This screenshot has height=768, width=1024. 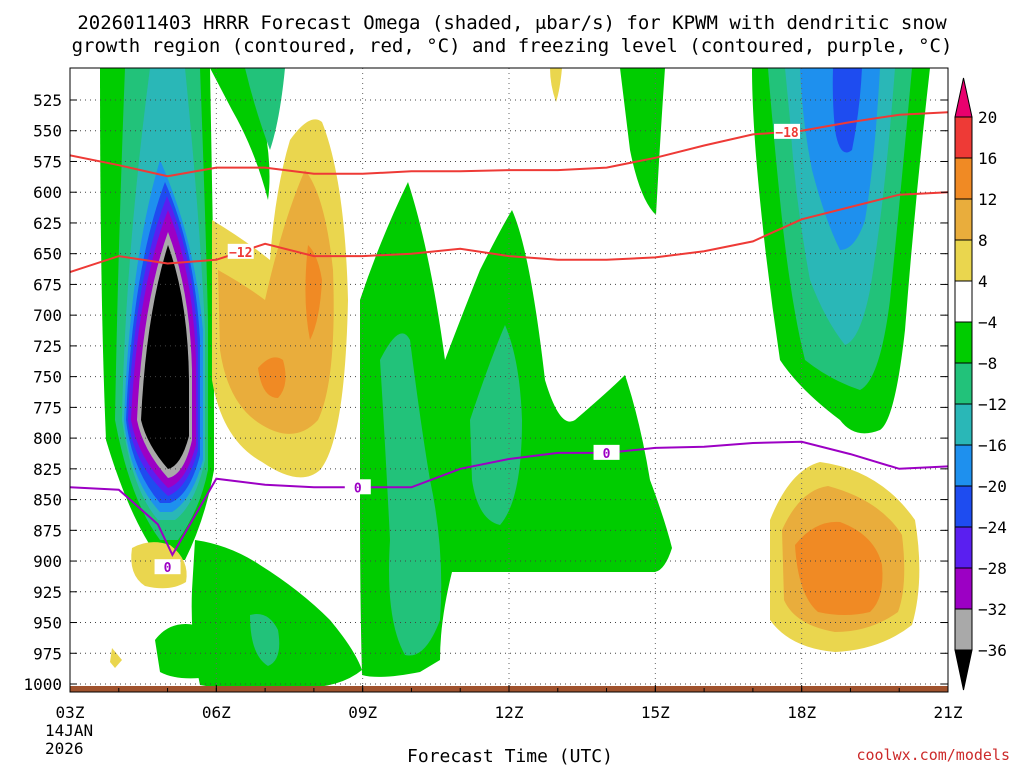 I want to click on start-date-line-2: 2026, so click(x=64, y=748).